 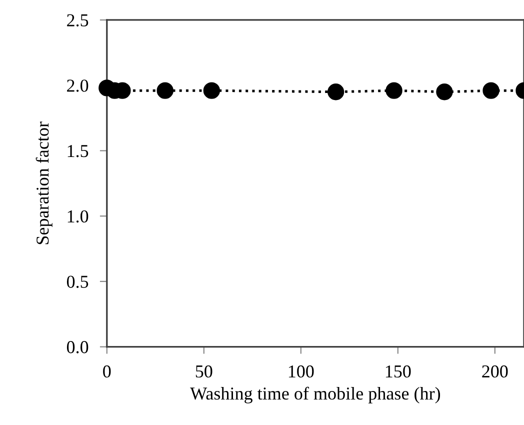 I want to click on y-tick-label: 0.0, so click(x=77, y=347).